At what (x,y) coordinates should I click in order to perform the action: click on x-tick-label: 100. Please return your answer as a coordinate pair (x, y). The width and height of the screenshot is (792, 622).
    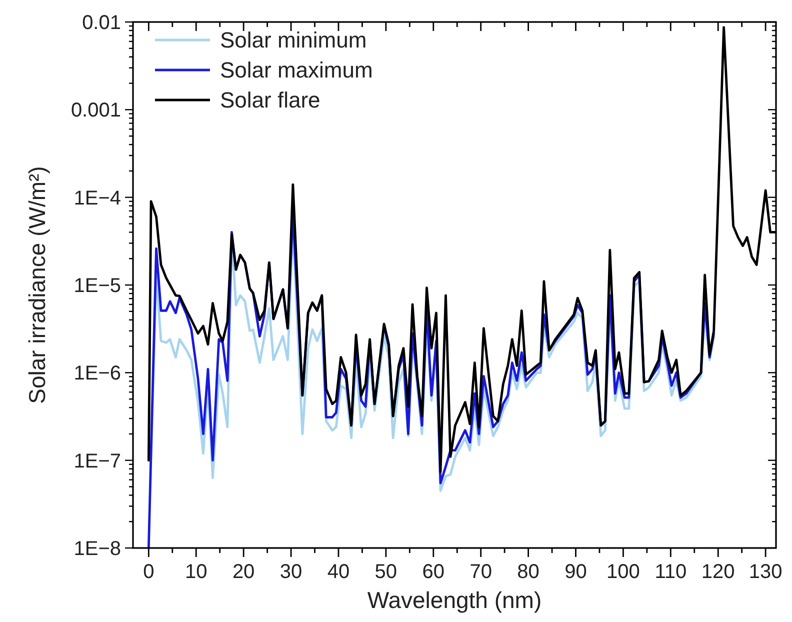
    Looking at the image, I should click on (623, 572).